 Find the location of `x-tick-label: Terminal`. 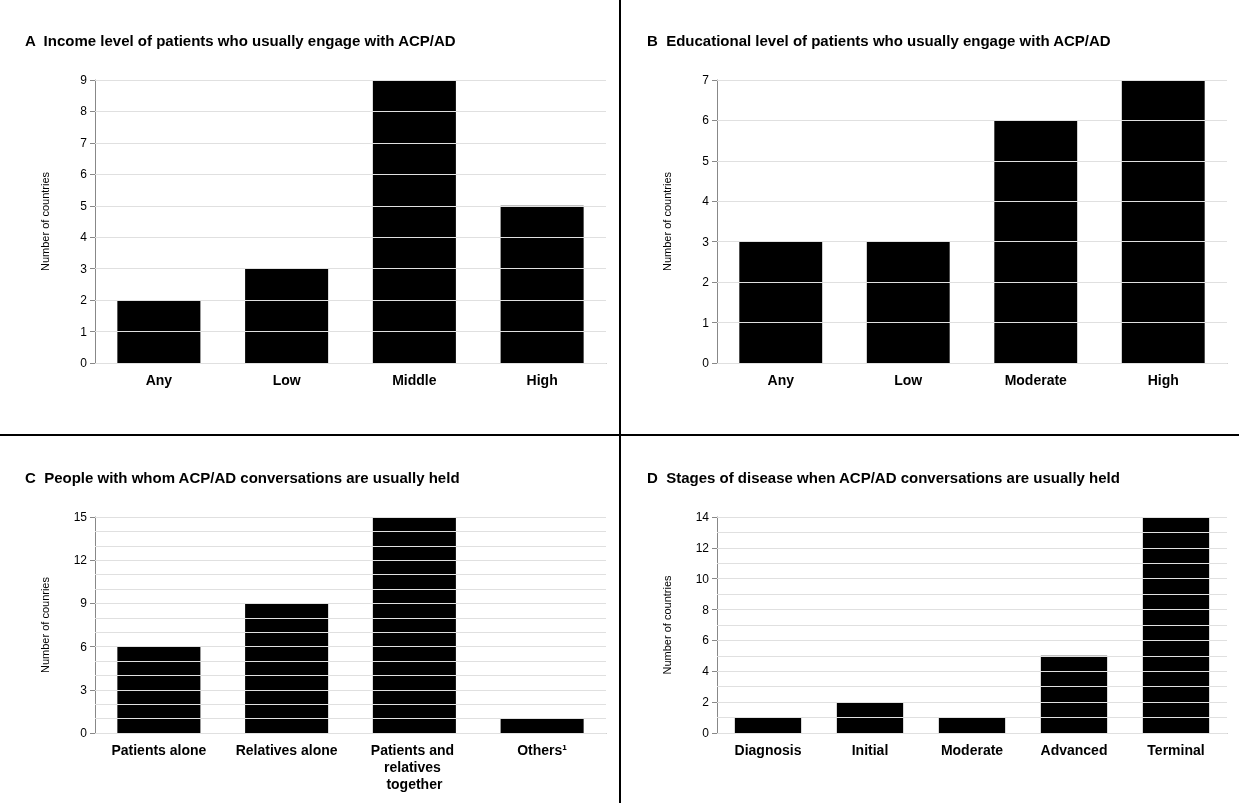

x-tick-label: Terminal is located at coordinates (1176, 749).